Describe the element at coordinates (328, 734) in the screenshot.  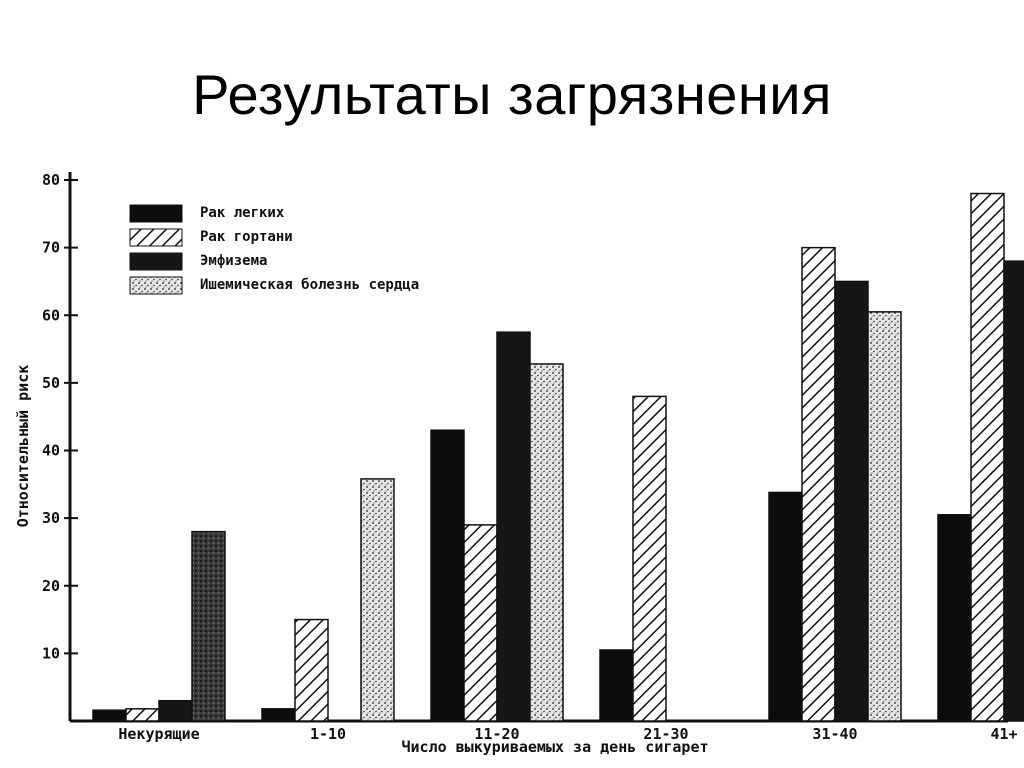
I see `x-tick-label: 1-10` at that location.